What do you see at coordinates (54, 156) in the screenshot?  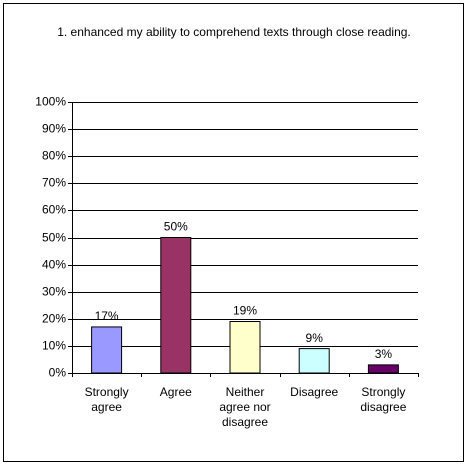 I see `y-tick-label: 80%` at bounding box center [54, 156].